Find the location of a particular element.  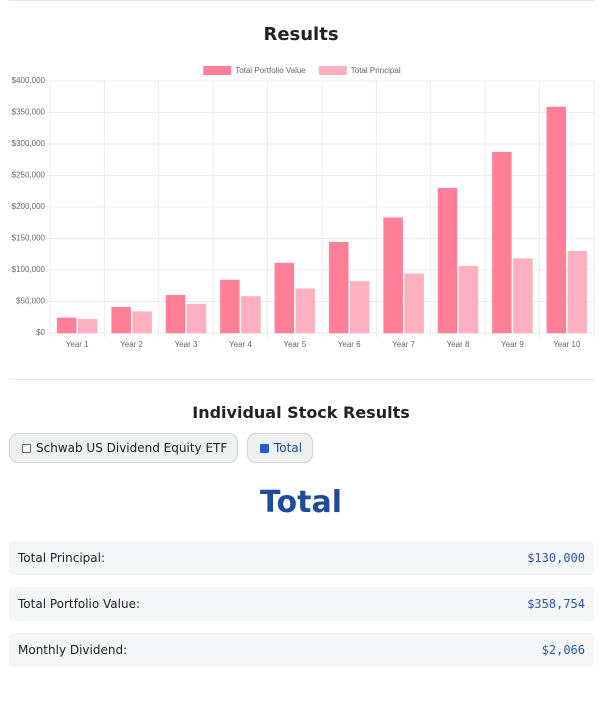

summary-row: Total Principal: $130,000 is located at coordinates (301, 558).